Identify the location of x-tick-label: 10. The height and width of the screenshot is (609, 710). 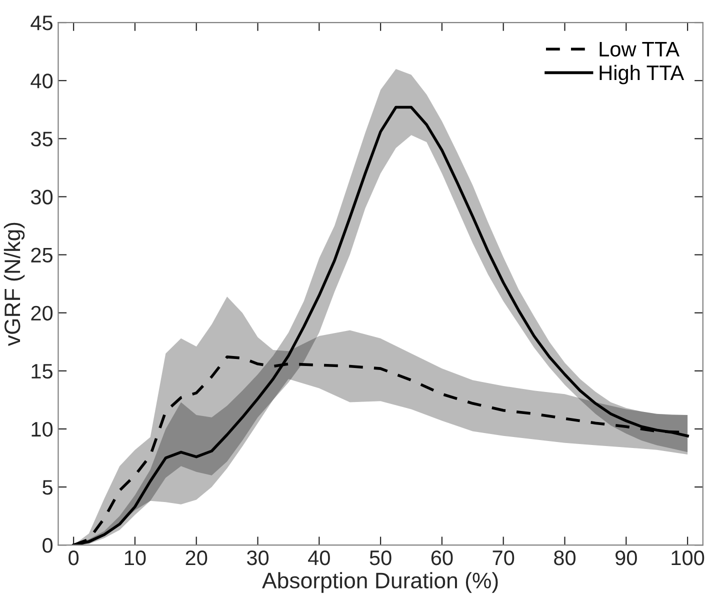
(135, 558).